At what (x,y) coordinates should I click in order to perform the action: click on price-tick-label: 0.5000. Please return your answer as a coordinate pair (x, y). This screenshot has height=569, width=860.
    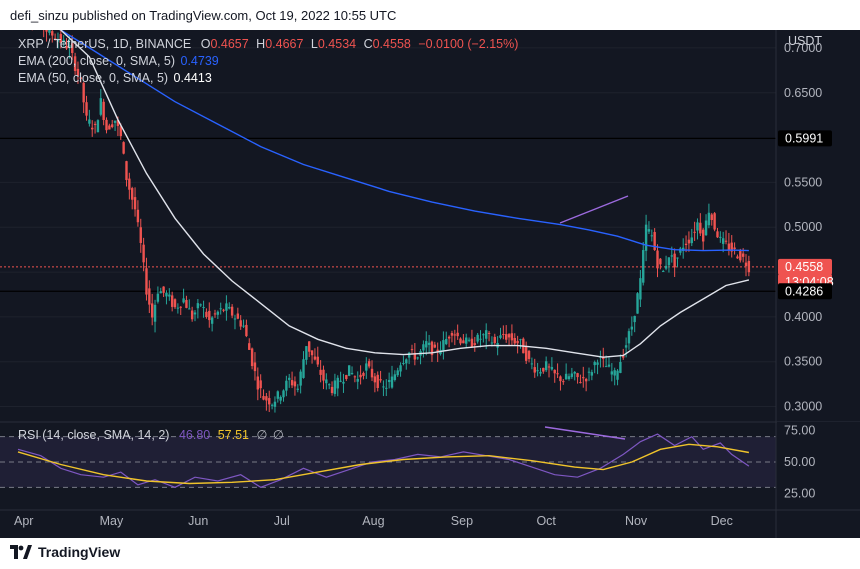
    Looking at the image, I should click on (803, 227).